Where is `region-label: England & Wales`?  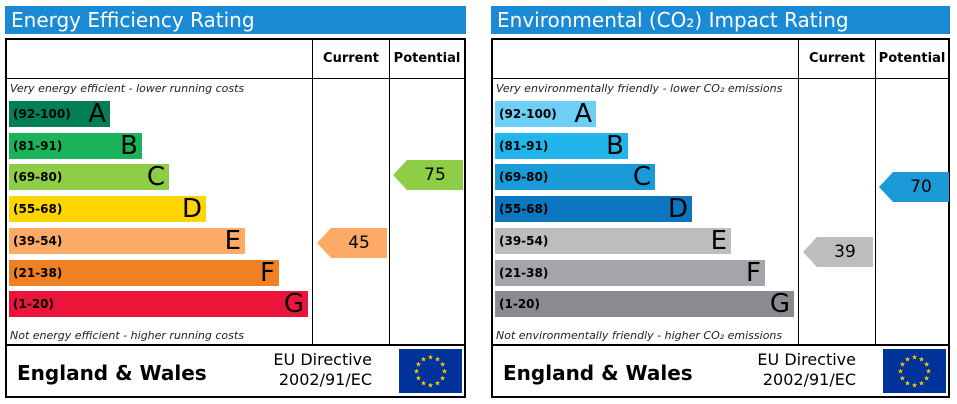 region-label: England & Wales is located at coordinates (112, 373).